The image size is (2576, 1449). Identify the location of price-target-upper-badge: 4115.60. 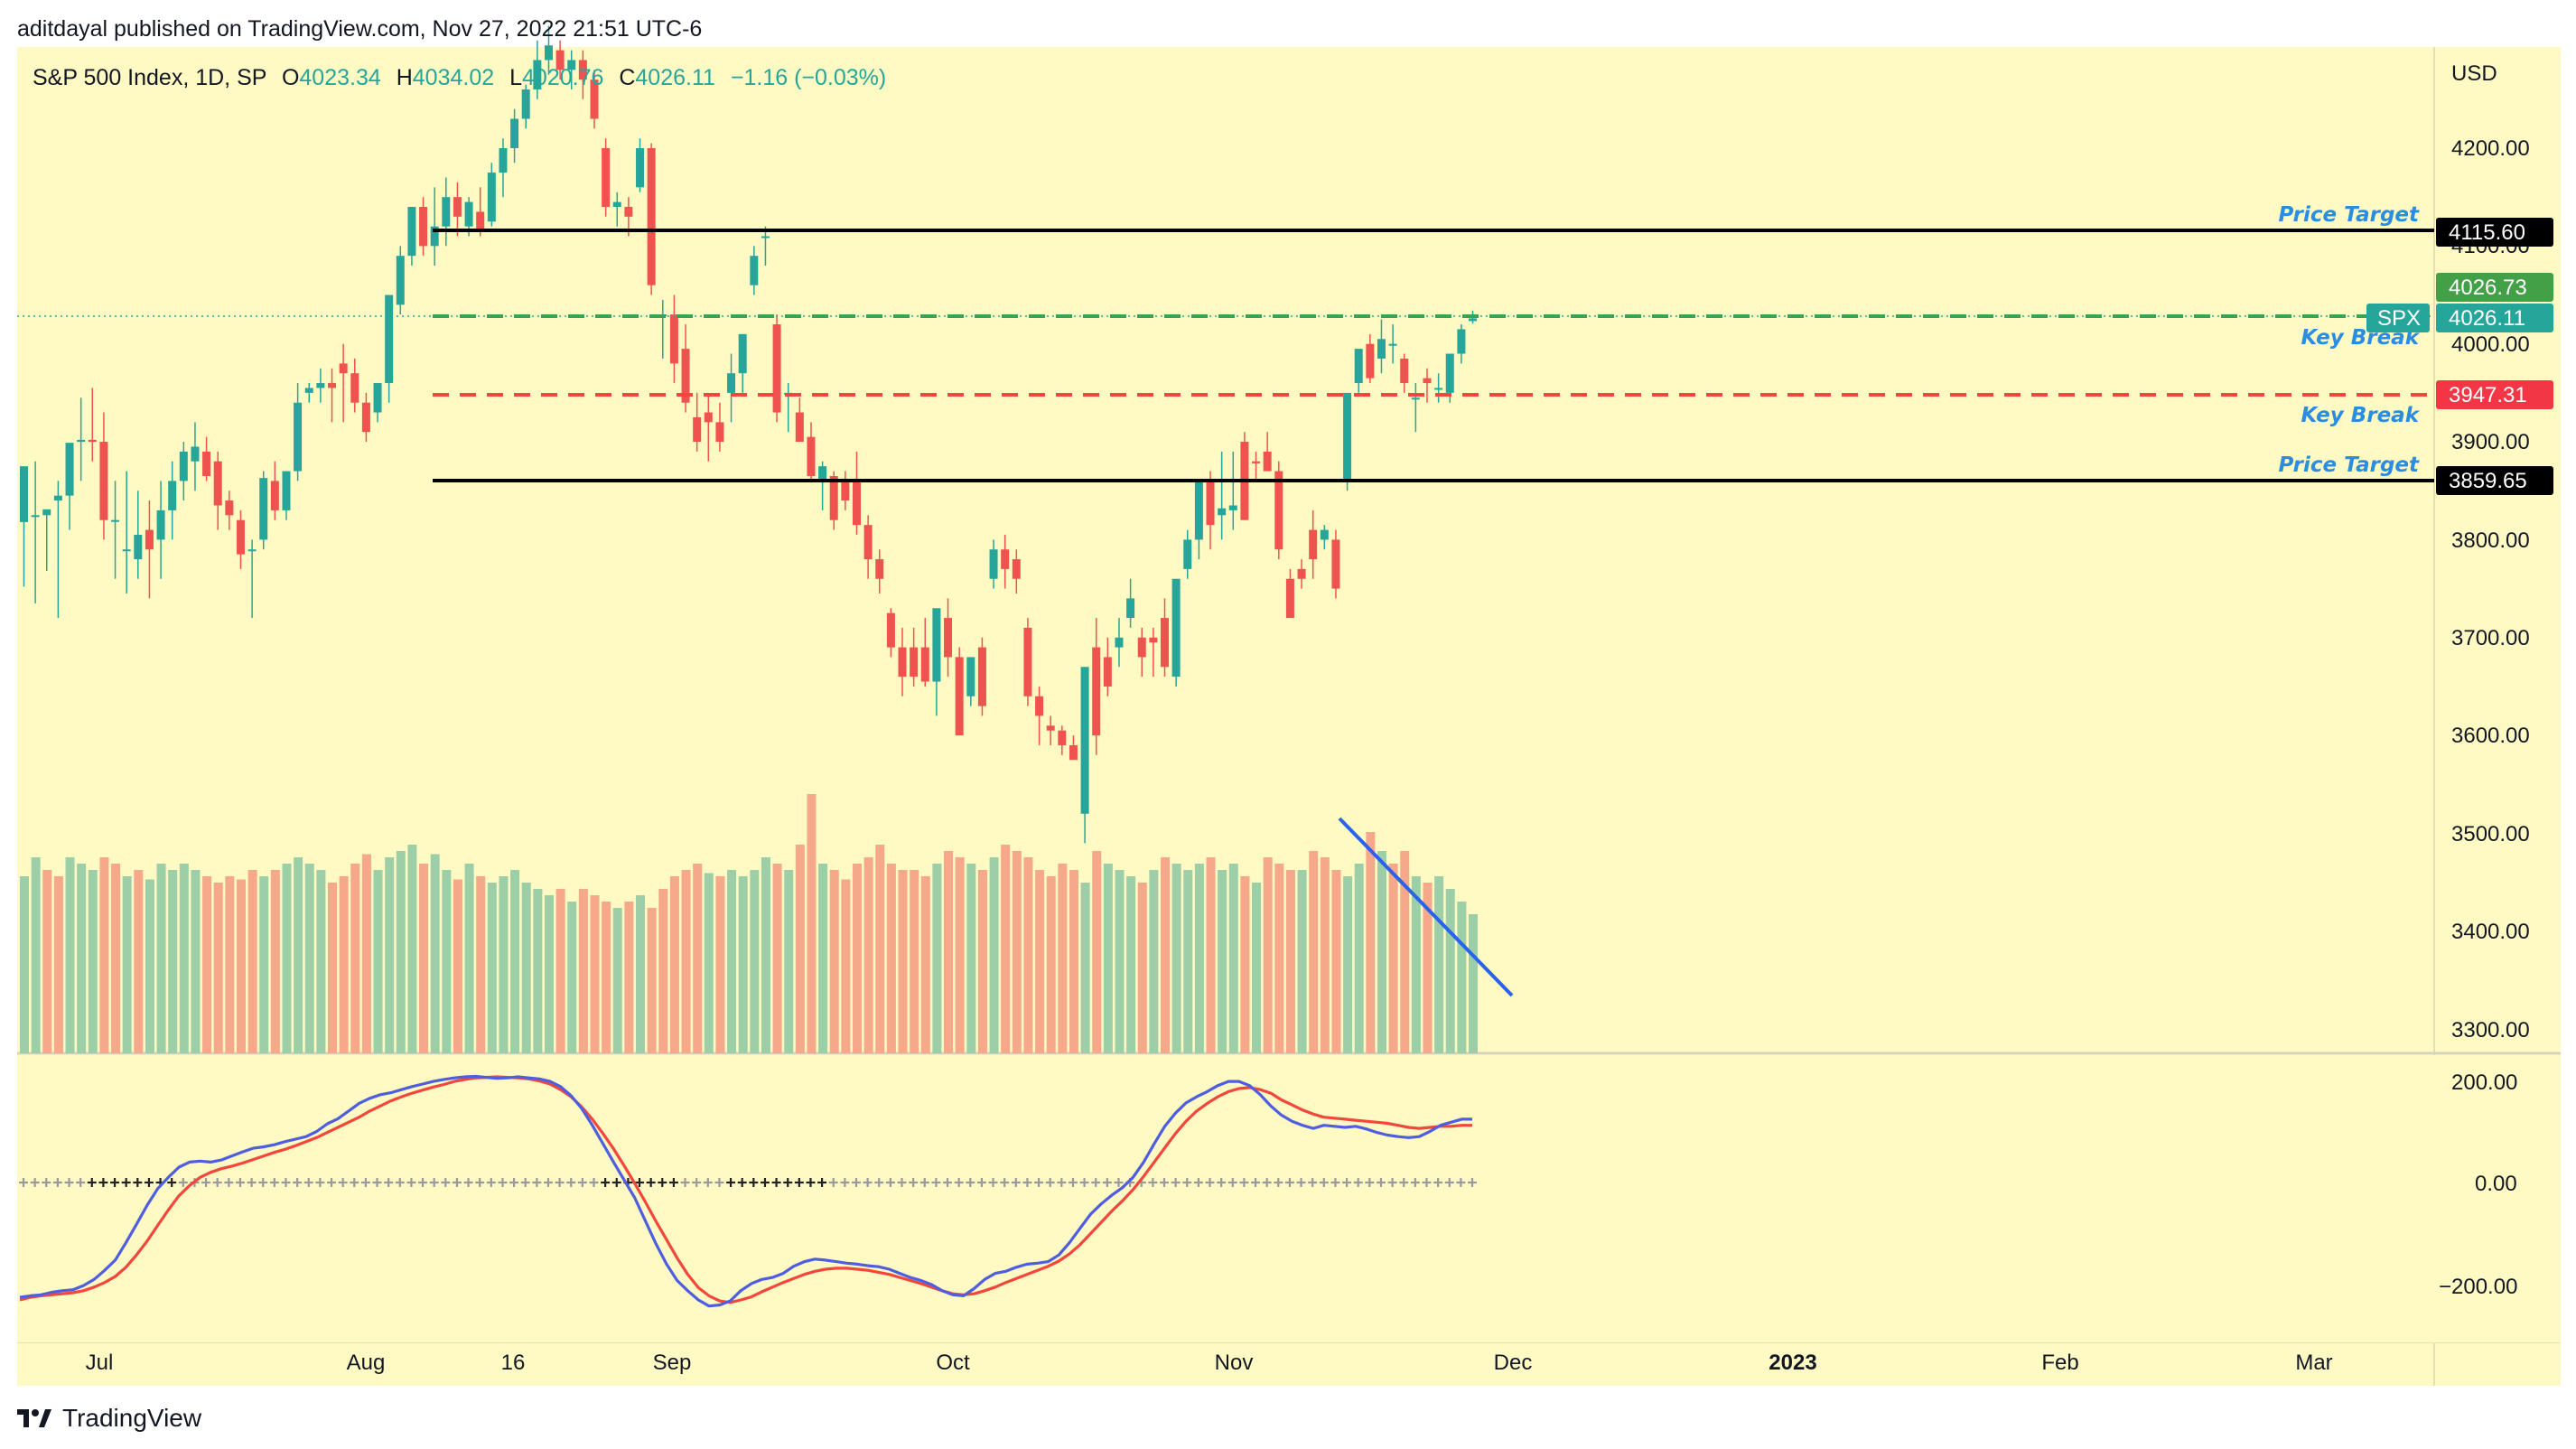
(2494, 233).